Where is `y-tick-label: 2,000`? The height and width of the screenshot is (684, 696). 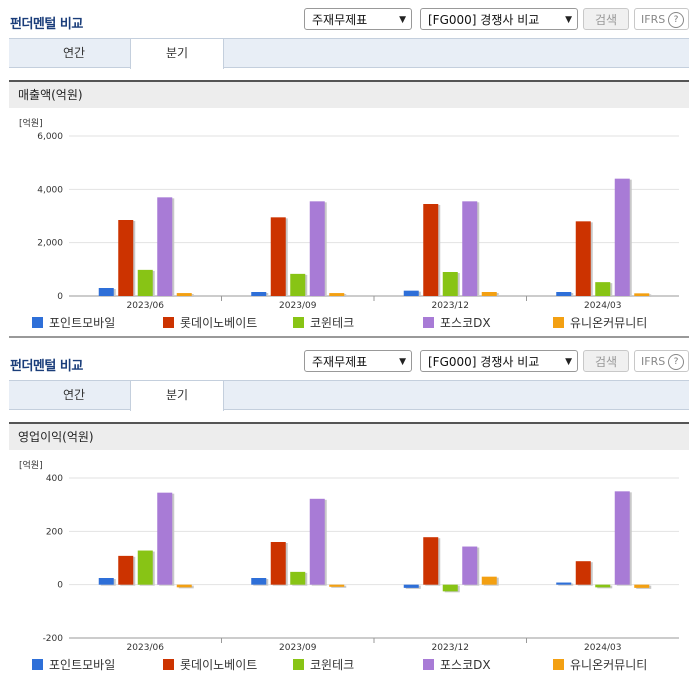 y-tick-label: 2,000 is located at coordinates (50, 244).